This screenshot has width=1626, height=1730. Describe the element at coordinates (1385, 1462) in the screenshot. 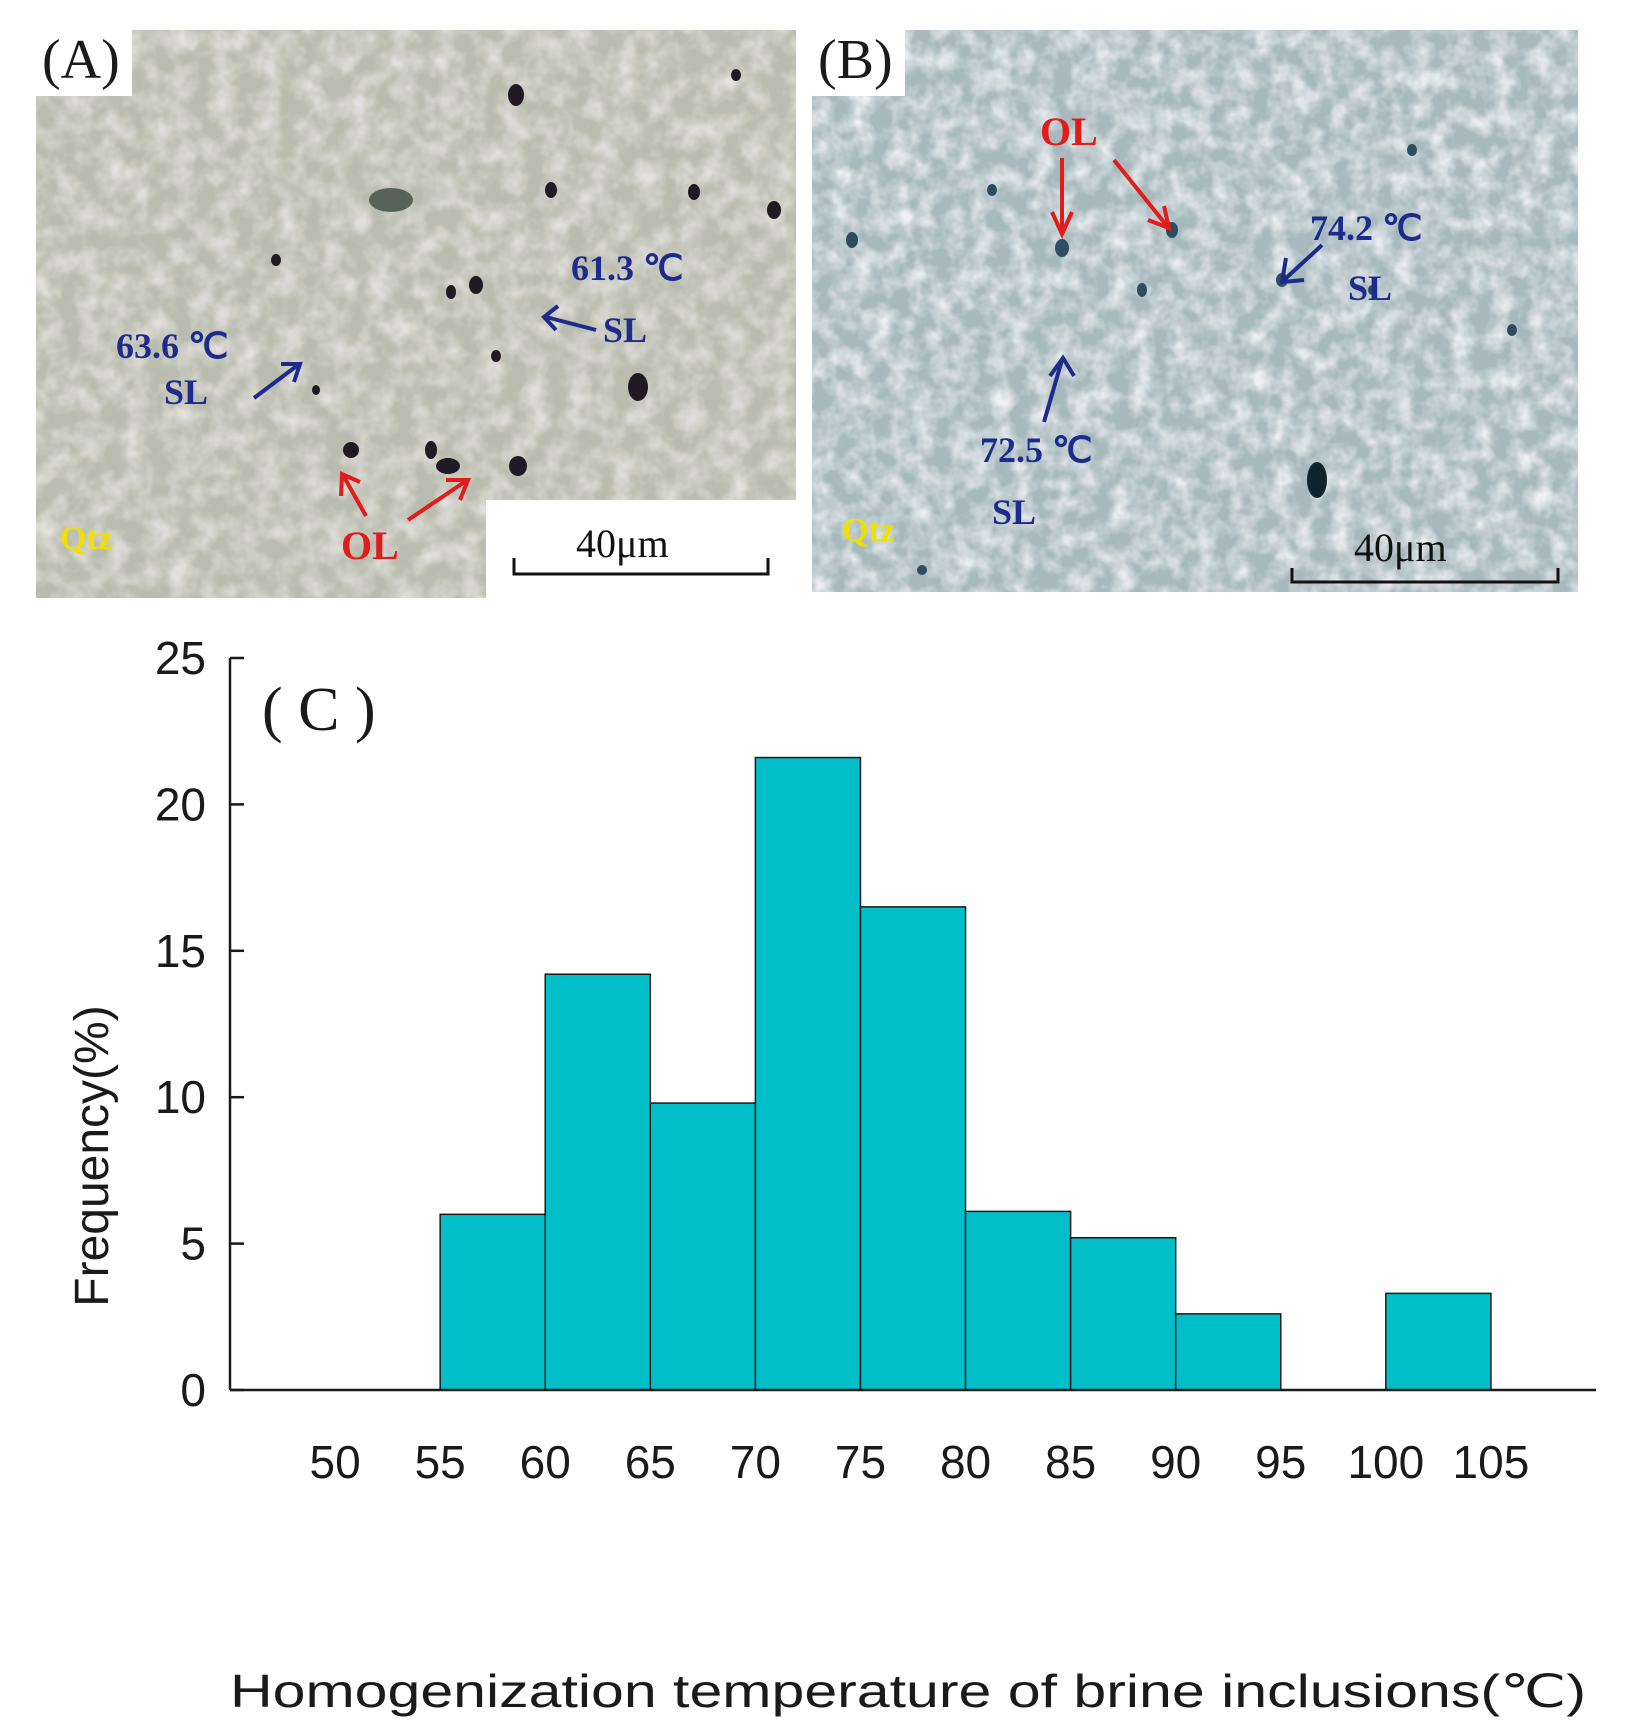

I see `x-tick-label-100: 100` at that location.